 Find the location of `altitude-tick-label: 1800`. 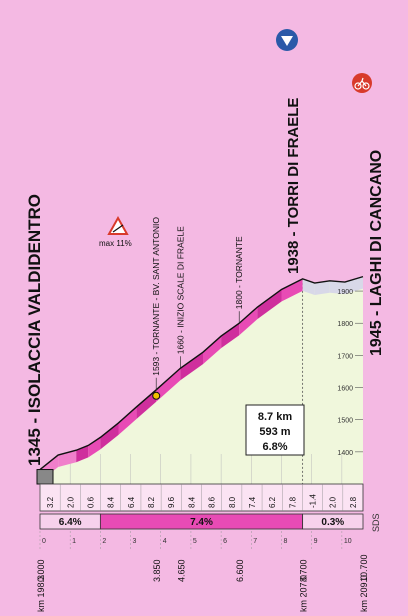

altitude-tick-label: 1800 is located at coordinates (345, 324).